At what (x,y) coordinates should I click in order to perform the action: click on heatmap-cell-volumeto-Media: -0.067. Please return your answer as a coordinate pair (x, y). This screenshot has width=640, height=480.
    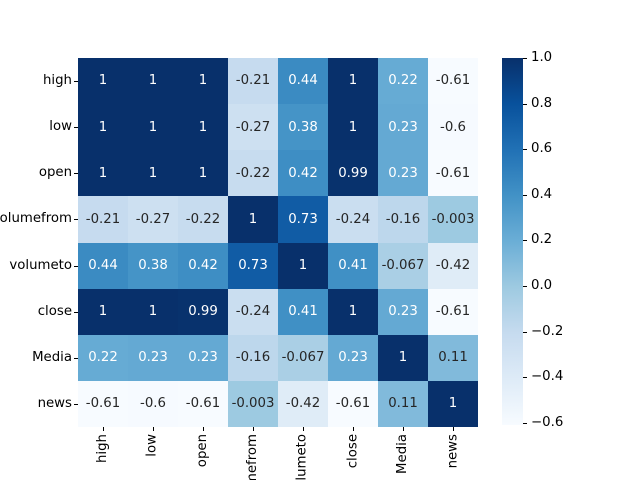
    Looking at the image, I should click on (403, 265).